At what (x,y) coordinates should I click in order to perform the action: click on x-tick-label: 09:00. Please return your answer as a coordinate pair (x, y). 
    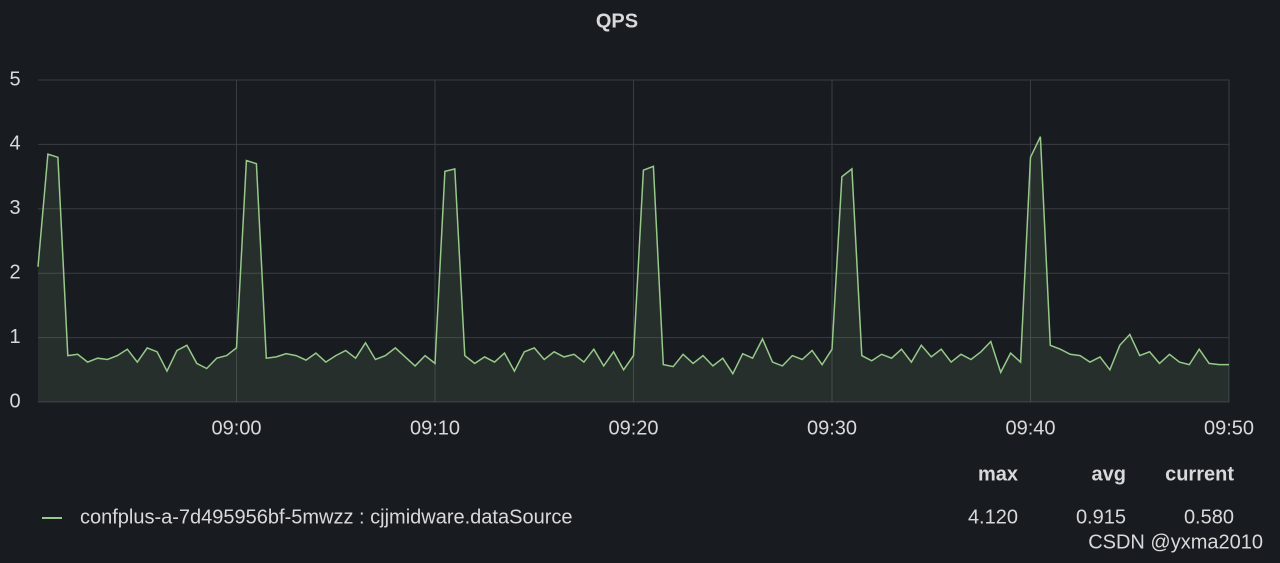
    Looking at the image, I should click on (236, 428).